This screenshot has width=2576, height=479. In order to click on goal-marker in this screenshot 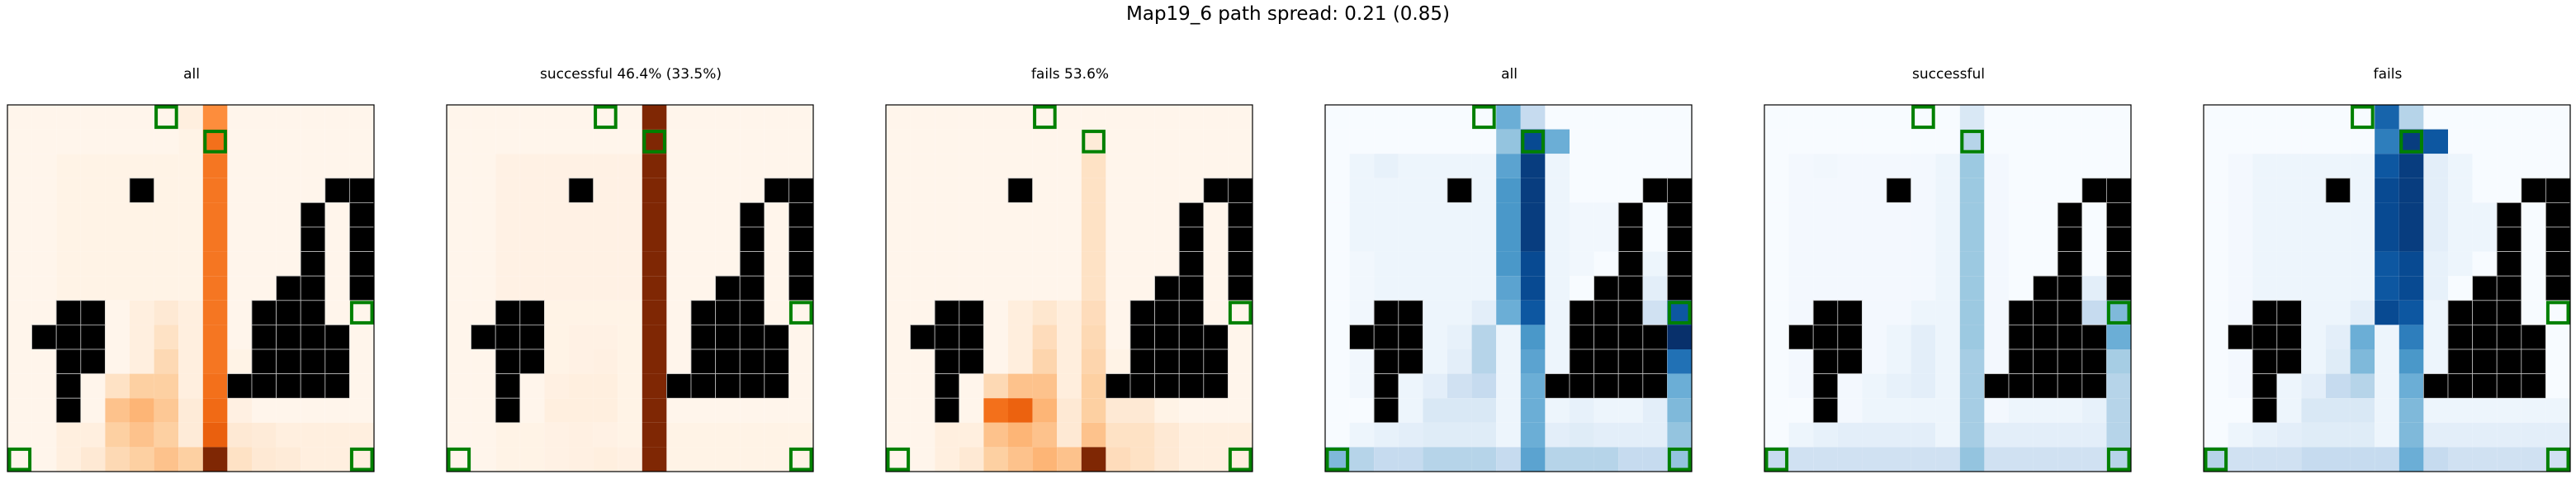, I will do `click(1484, 118)`.